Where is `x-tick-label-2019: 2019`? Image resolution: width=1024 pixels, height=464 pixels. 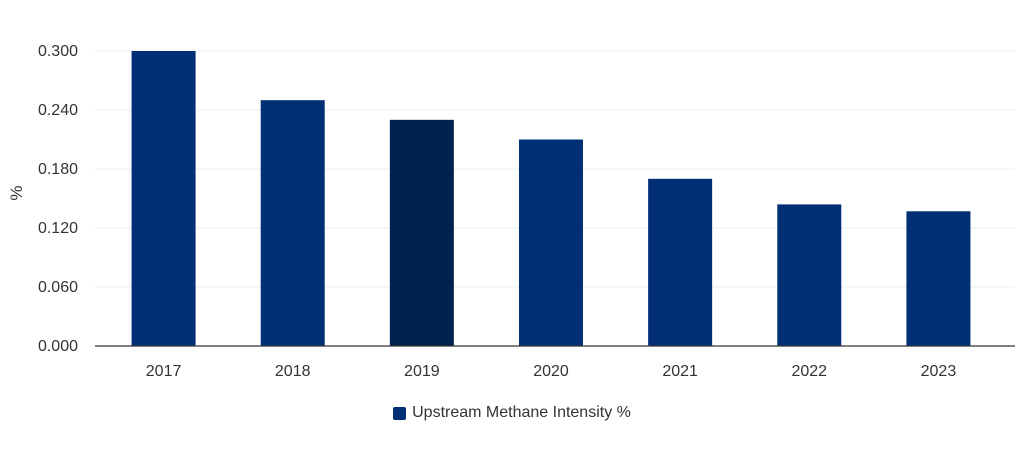 x-tick-label-2019: 2019 is located at coordinates (422, 371).